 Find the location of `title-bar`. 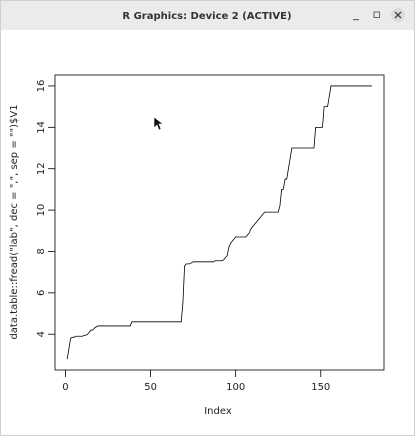

title-bar is located at coordinates (207, 15).